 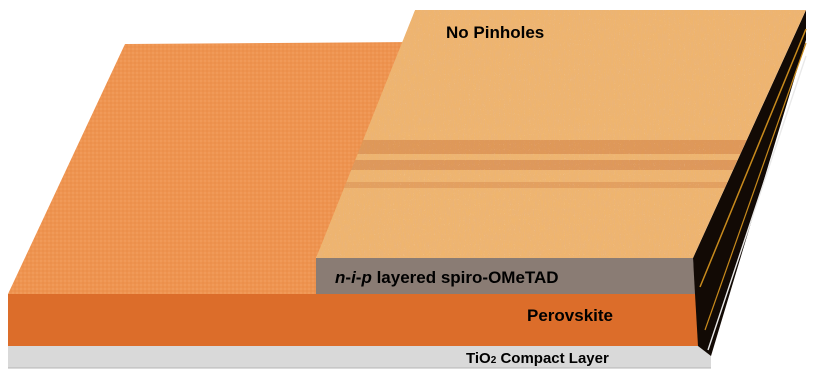 What do you see at coordinates (753, 158) in the screenshot?
I see `side-stripe-upper` at bounding box center [753, 158].